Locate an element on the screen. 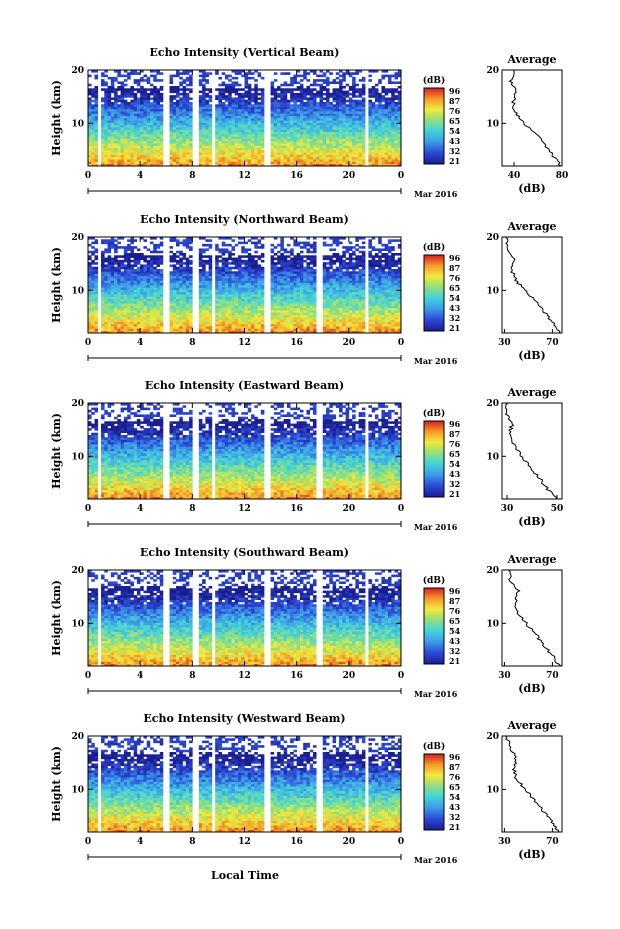  x-tick-label: 8 is located at coordinates (192, 176).